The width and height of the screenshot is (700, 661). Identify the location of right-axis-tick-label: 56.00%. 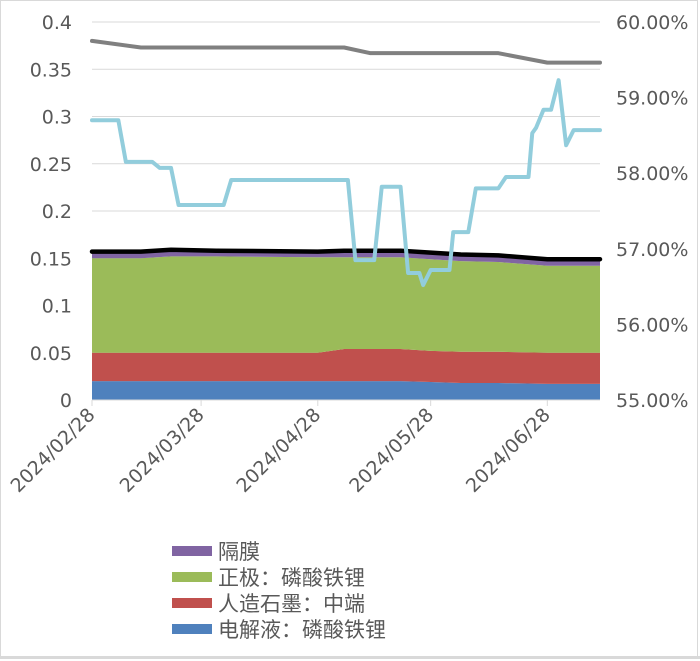
(652, 325).